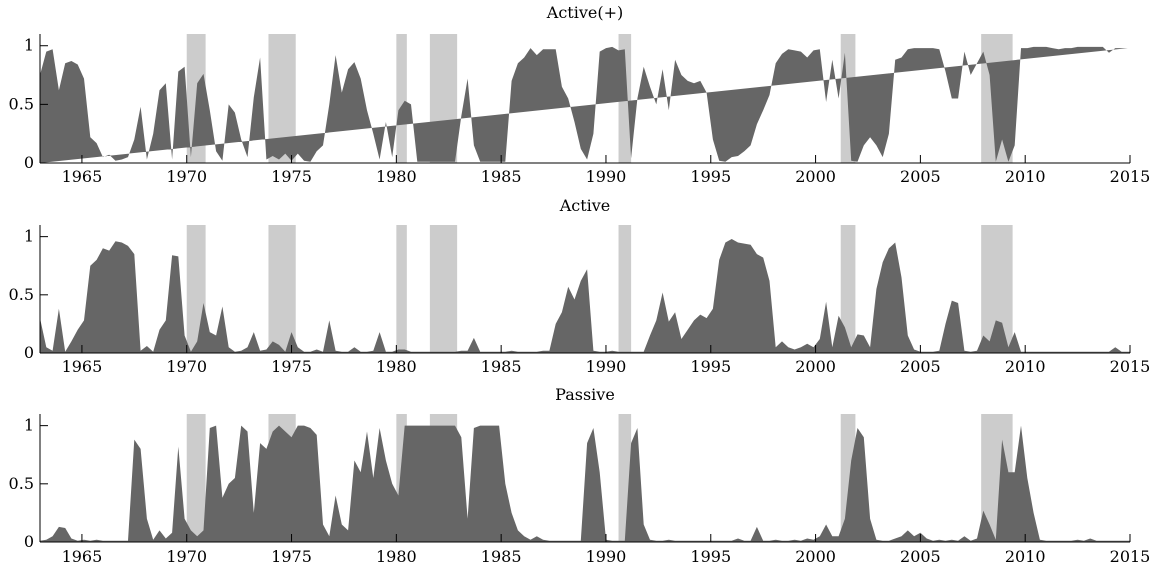 The image size is (1163, 575). What do you see at coordinates (584, 12) in the screenshot?
I see `panel-title: Active(+)` at bounding box center [584, 12].